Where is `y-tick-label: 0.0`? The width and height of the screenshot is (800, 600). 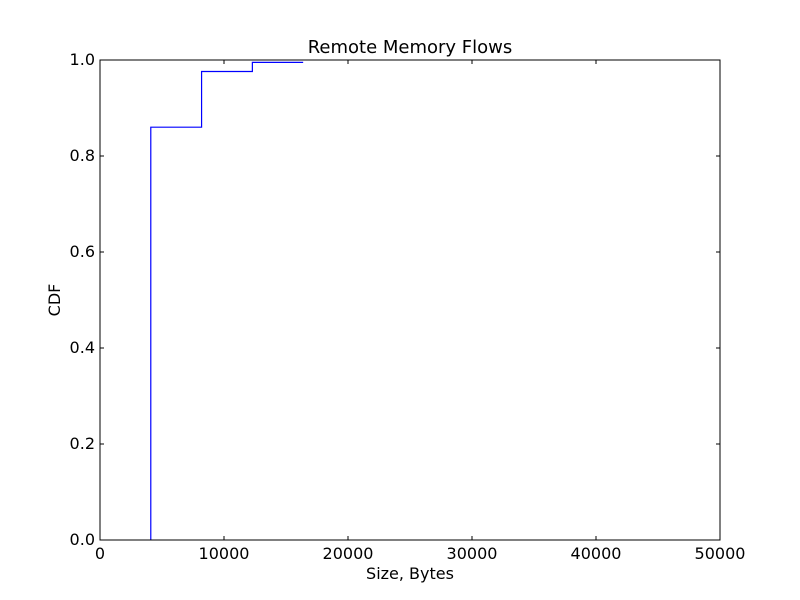
y-tick-label: 0.0 is located at coordinates (82, 539).